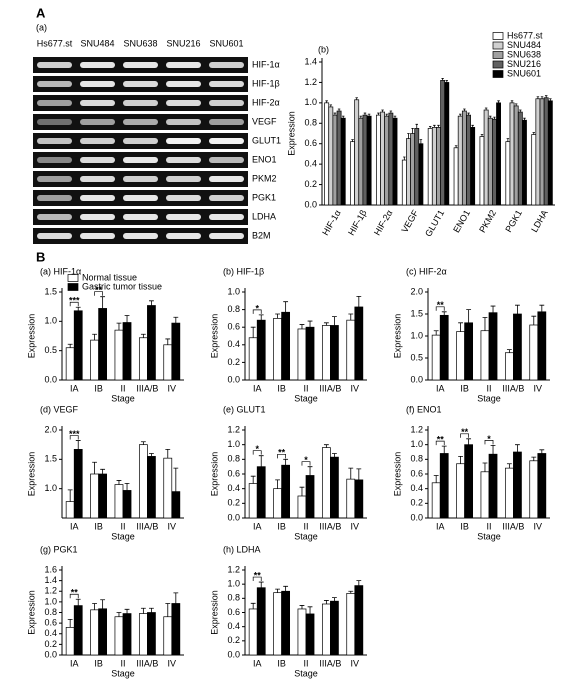  Describe the element at coordinates (357, 222) in the screenshot. I see `x-tick-label: HIF-1β` at that location.